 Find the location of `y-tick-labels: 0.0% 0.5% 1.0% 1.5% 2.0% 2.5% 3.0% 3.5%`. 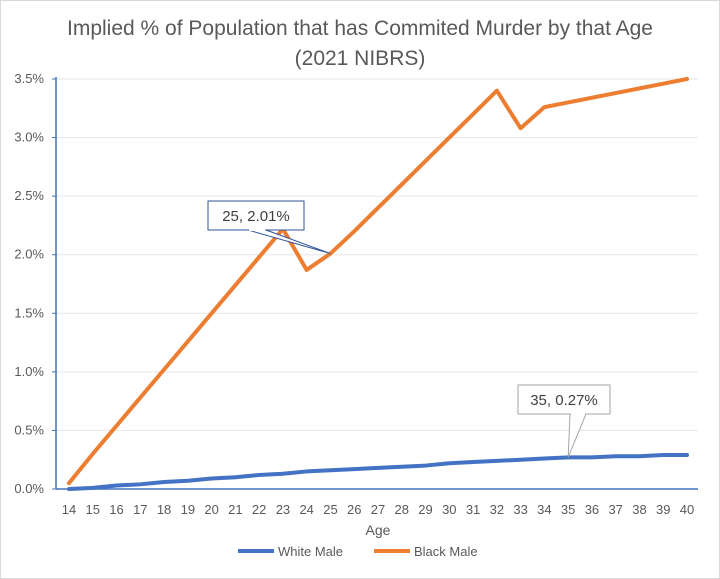

y-tick-labels: 0.0% 0.5% 1.0% 1.5% 2.0% 2.5% 3.0% 3.5% is located at coordinates (29, 283).